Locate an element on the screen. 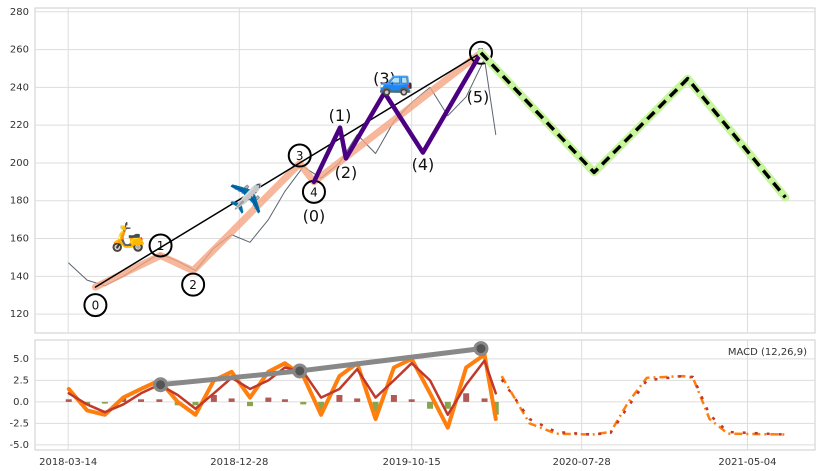 This screenshot has width=822, height=471. y-tick-label: -5.0 is located at coordinates (19, 445).